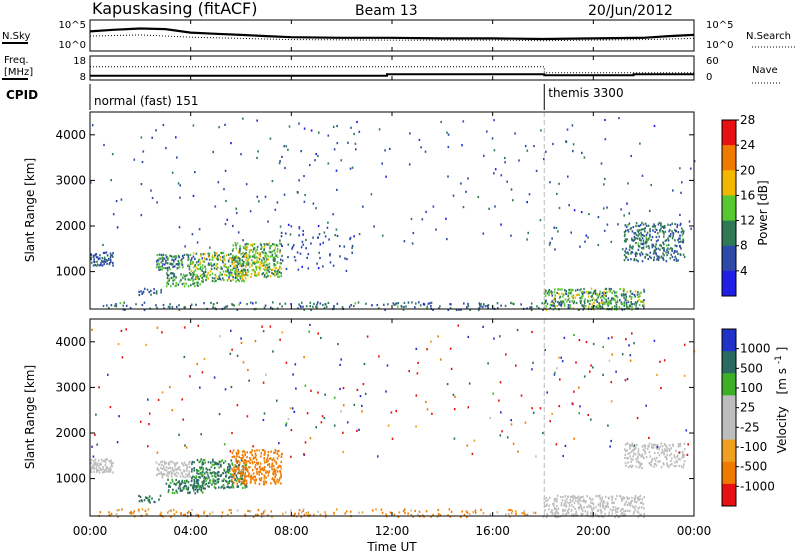 The width and height of the screenshot is (800, 554). I want to click on noise-sky-series, so click(392, 34).